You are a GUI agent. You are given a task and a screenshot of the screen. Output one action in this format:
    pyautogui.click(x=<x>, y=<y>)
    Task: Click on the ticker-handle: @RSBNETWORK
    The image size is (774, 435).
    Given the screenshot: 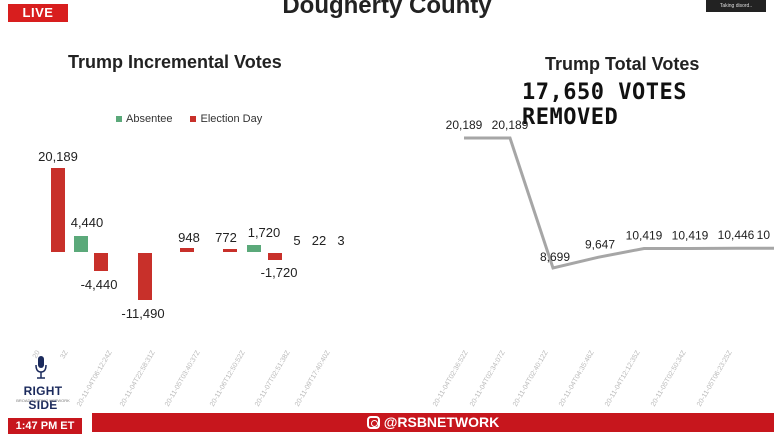 What is the action you would take?
    pyautogui.click(x=433, y=422)
    